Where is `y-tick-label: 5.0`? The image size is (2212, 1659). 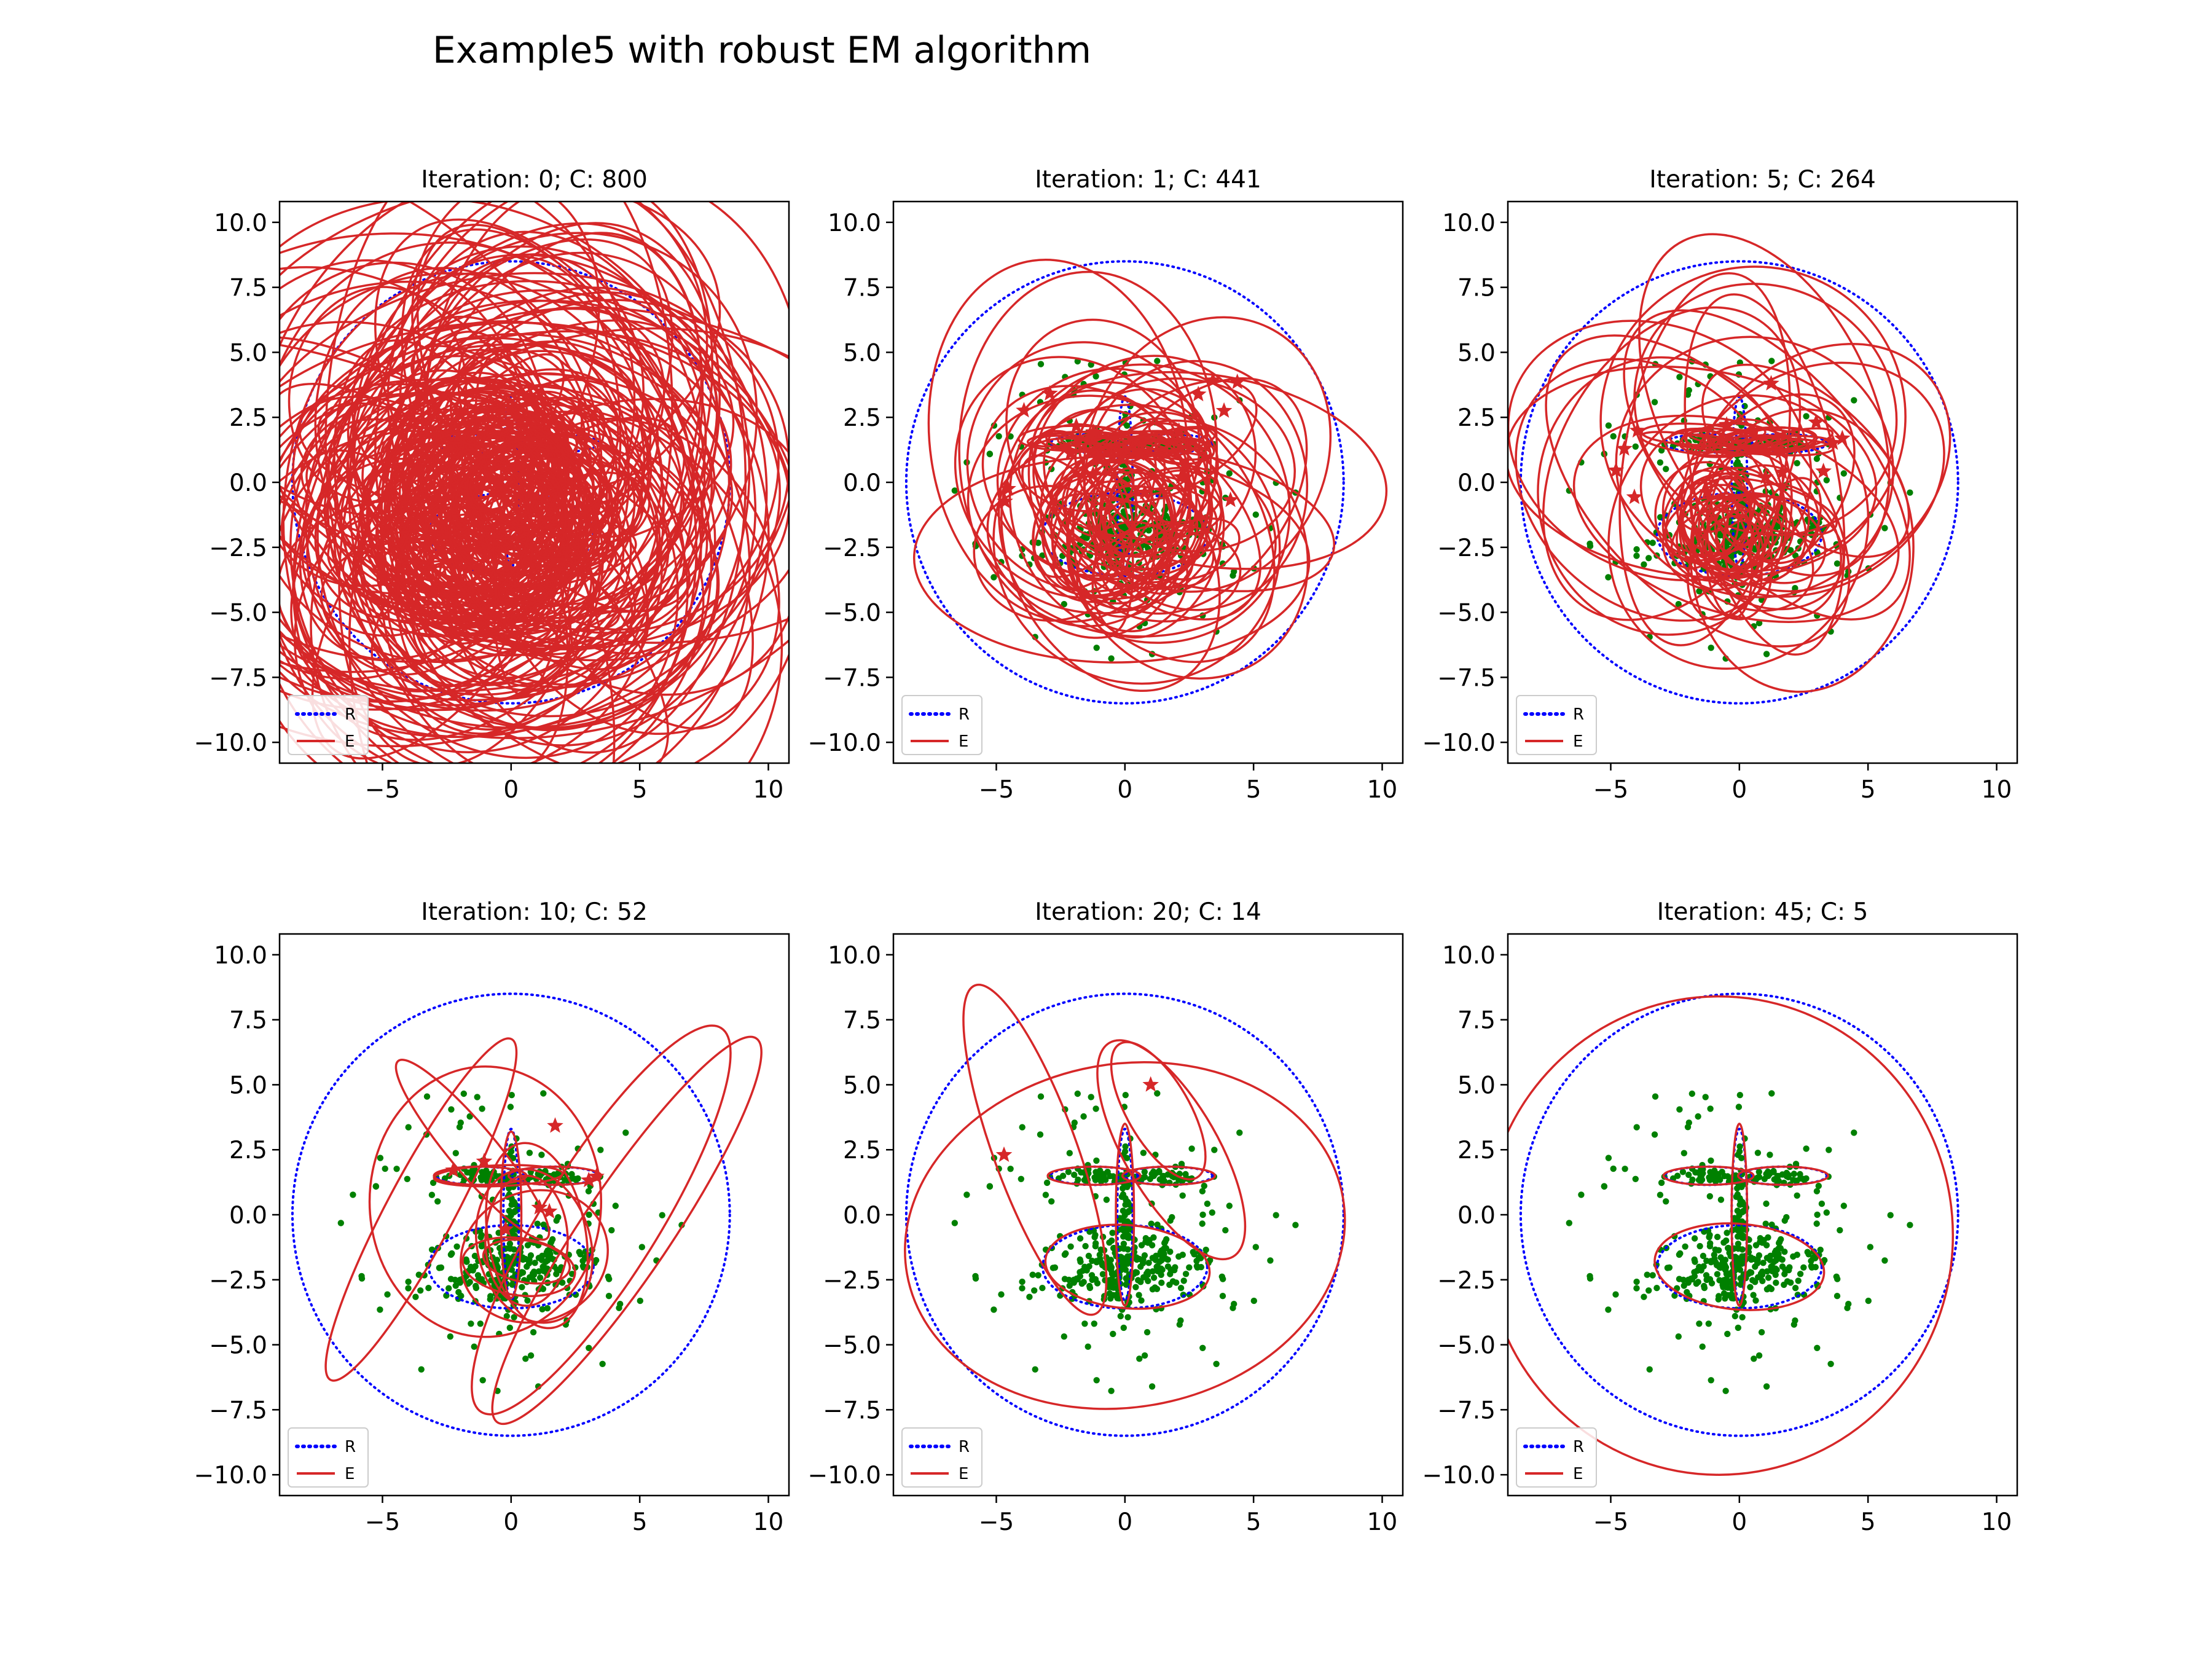 y-tick-label: 5.0 is located at coordinates (1476, 353).